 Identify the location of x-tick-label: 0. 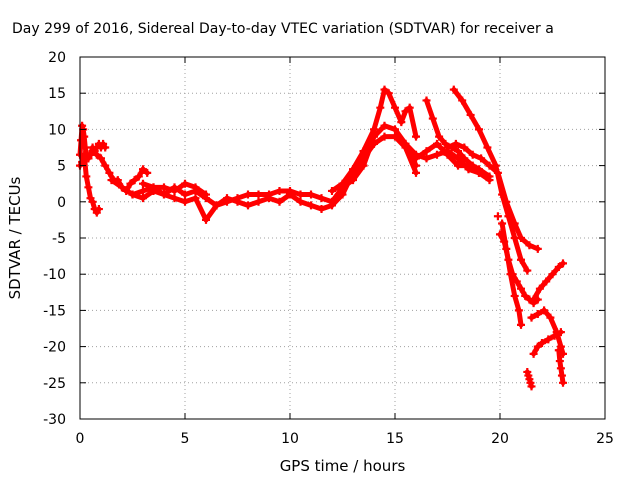
(80, 439).